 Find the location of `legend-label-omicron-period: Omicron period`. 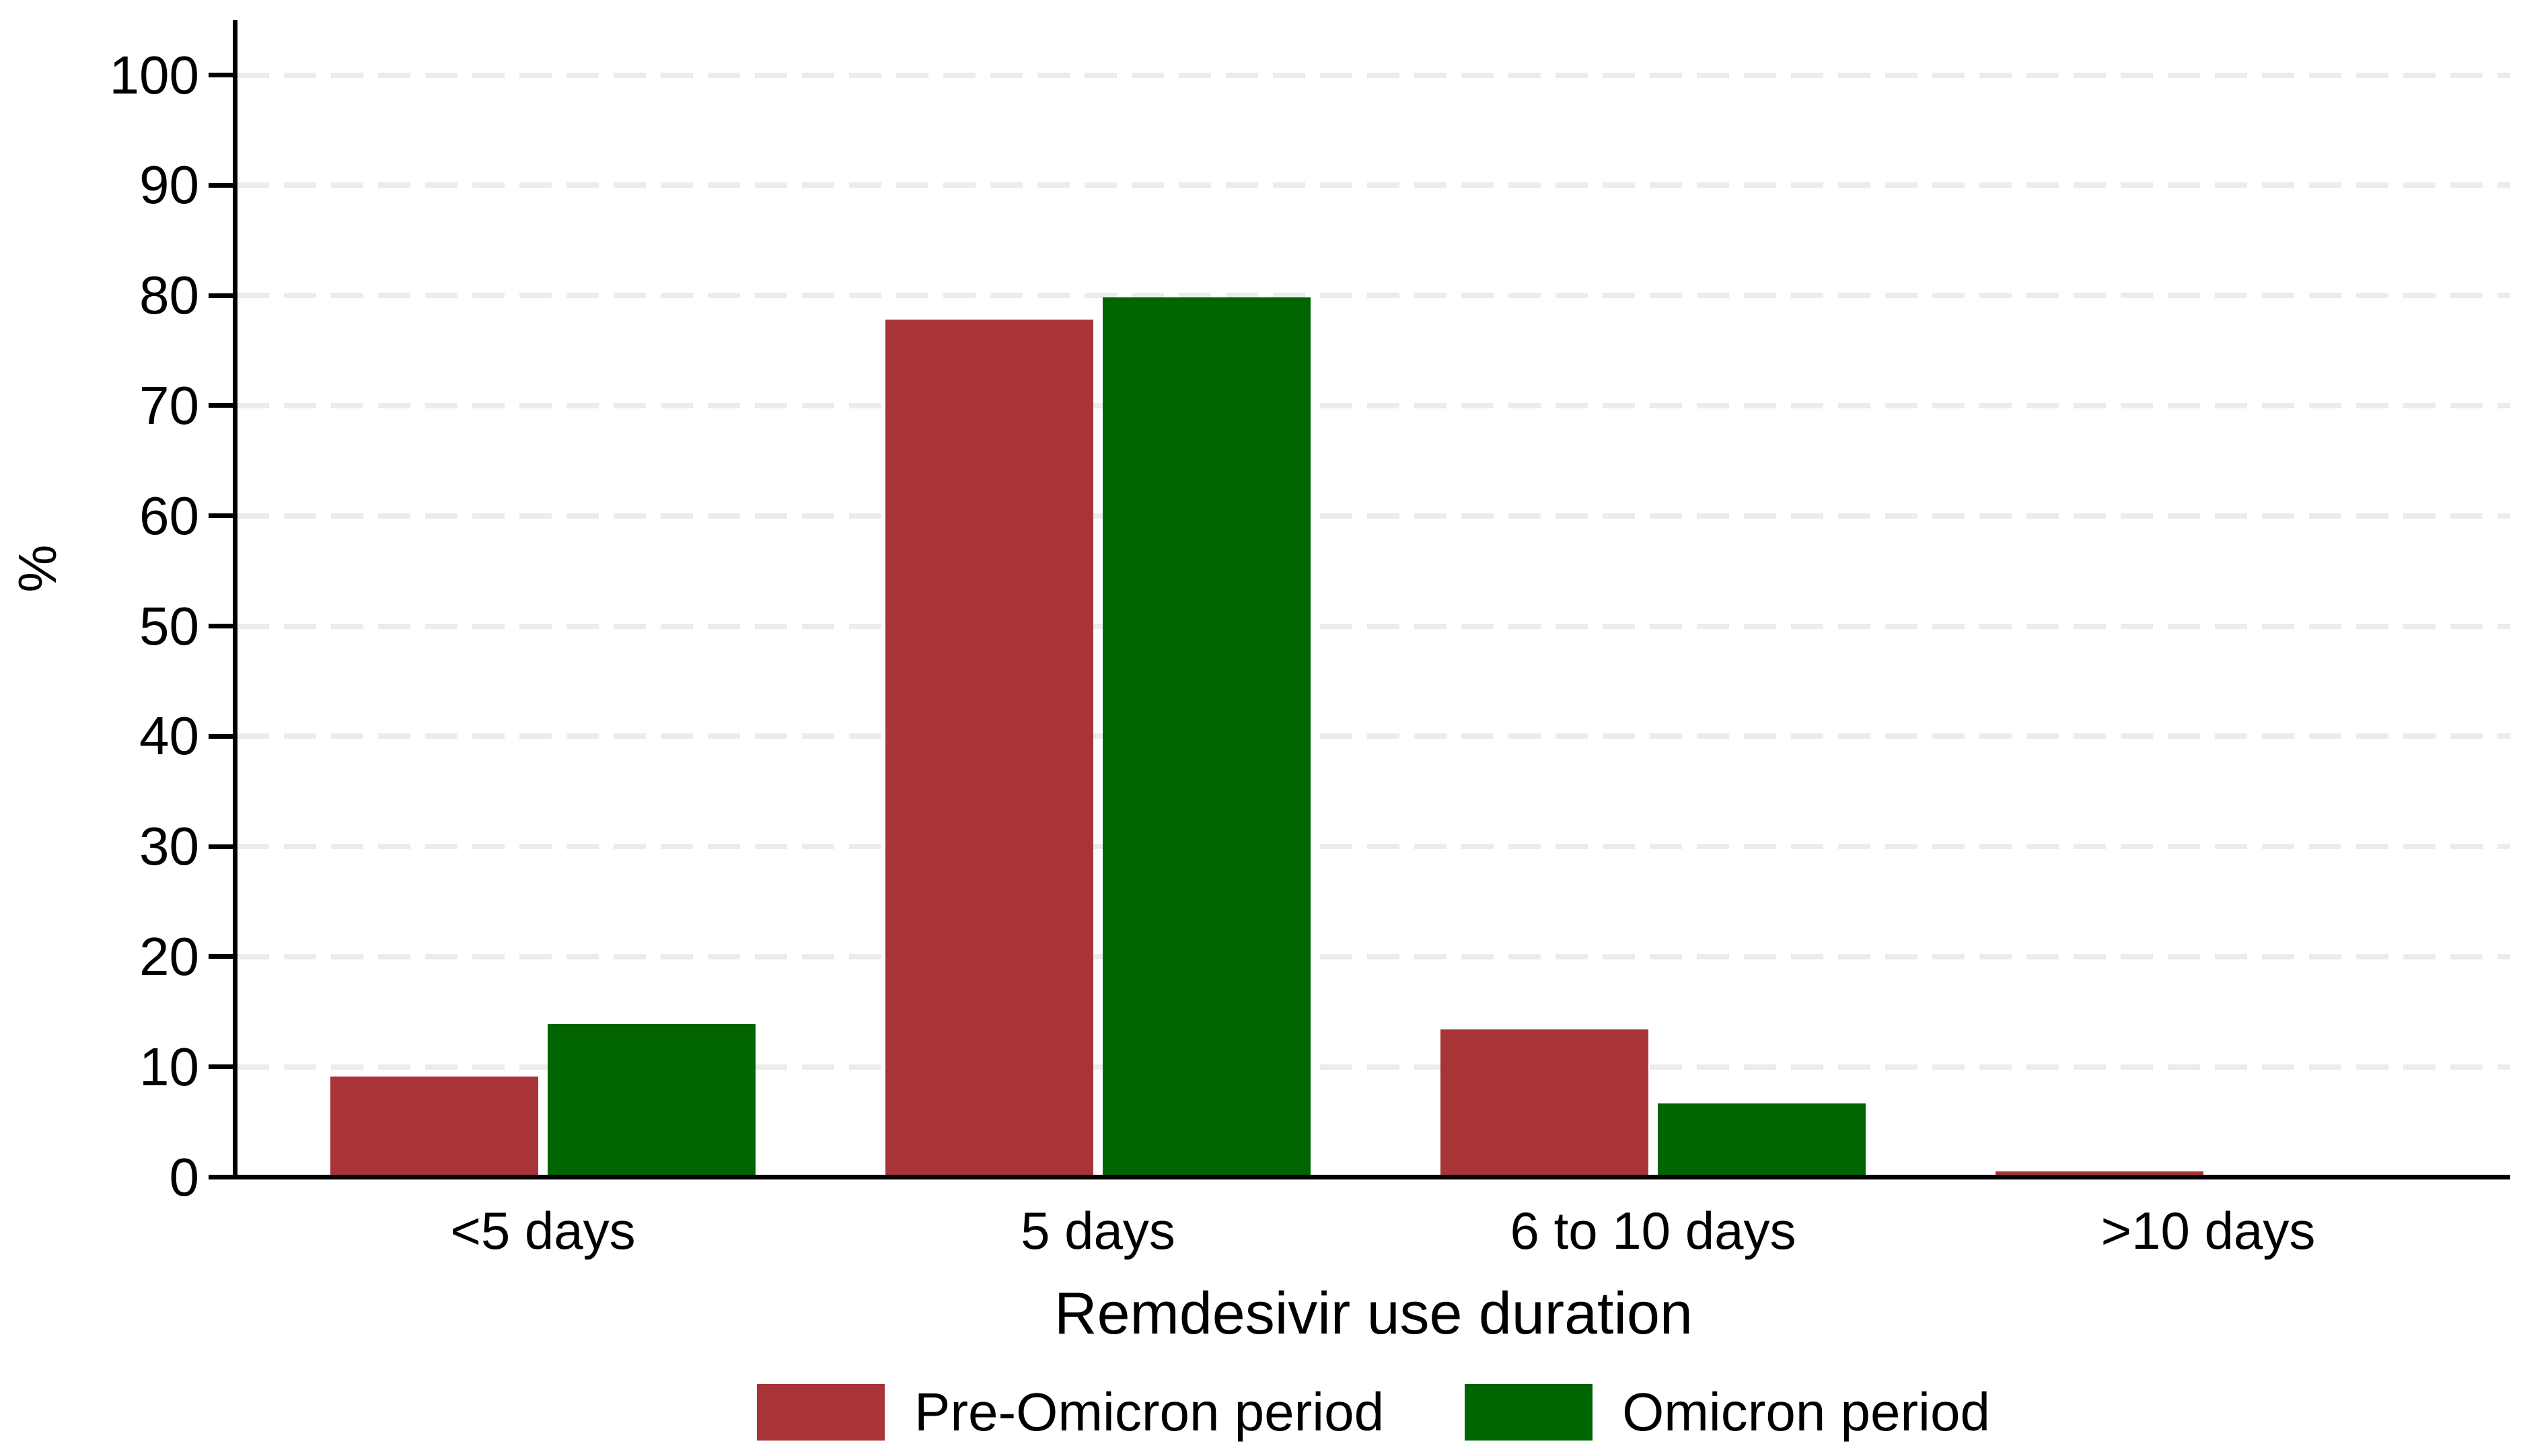

legend-label-omicron-period: Omicron period is located at coordinates (1806, 1412).